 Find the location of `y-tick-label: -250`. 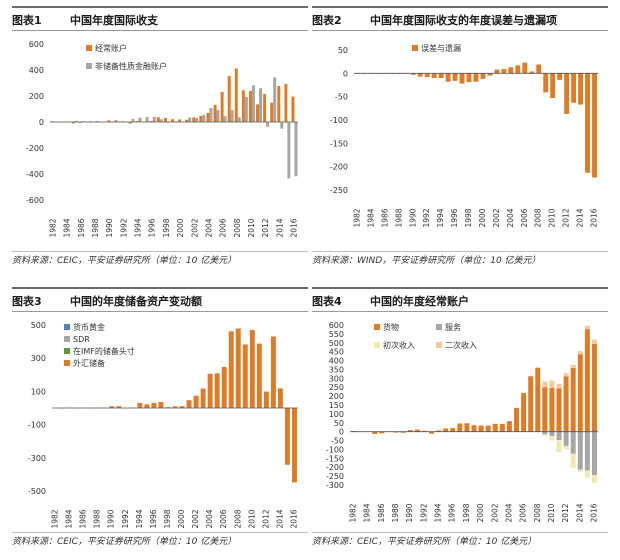

y-tick-label: -250 is located at coordinates (339, 190).